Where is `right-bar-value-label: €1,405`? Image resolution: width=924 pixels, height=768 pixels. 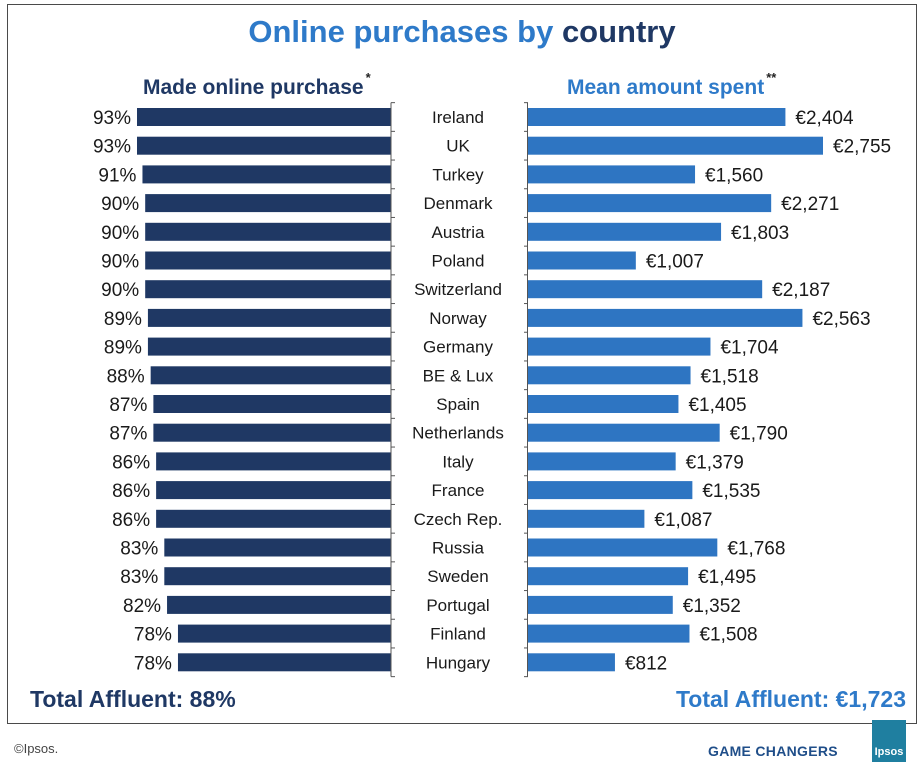
right-bar-value-label: €1,405 is located at coordinates (717, 405).